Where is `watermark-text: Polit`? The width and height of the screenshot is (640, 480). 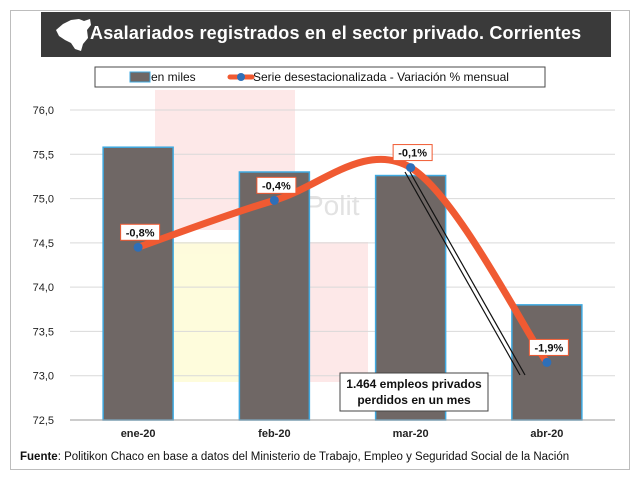 watermark-text: Polit is located at coordinates (332, 205).